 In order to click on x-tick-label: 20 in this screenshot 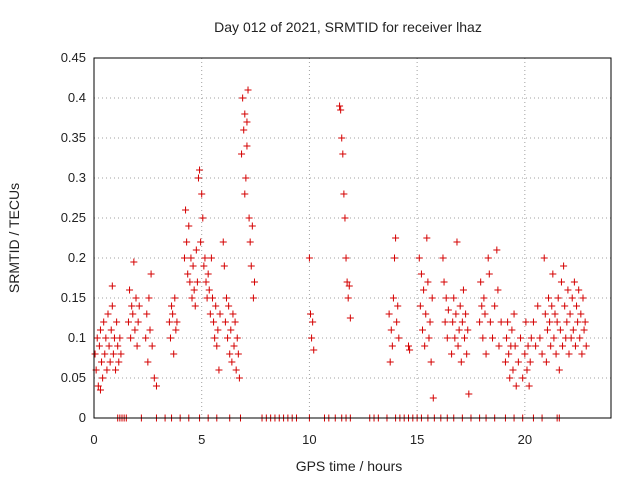, I will do `click(525, 439)`.